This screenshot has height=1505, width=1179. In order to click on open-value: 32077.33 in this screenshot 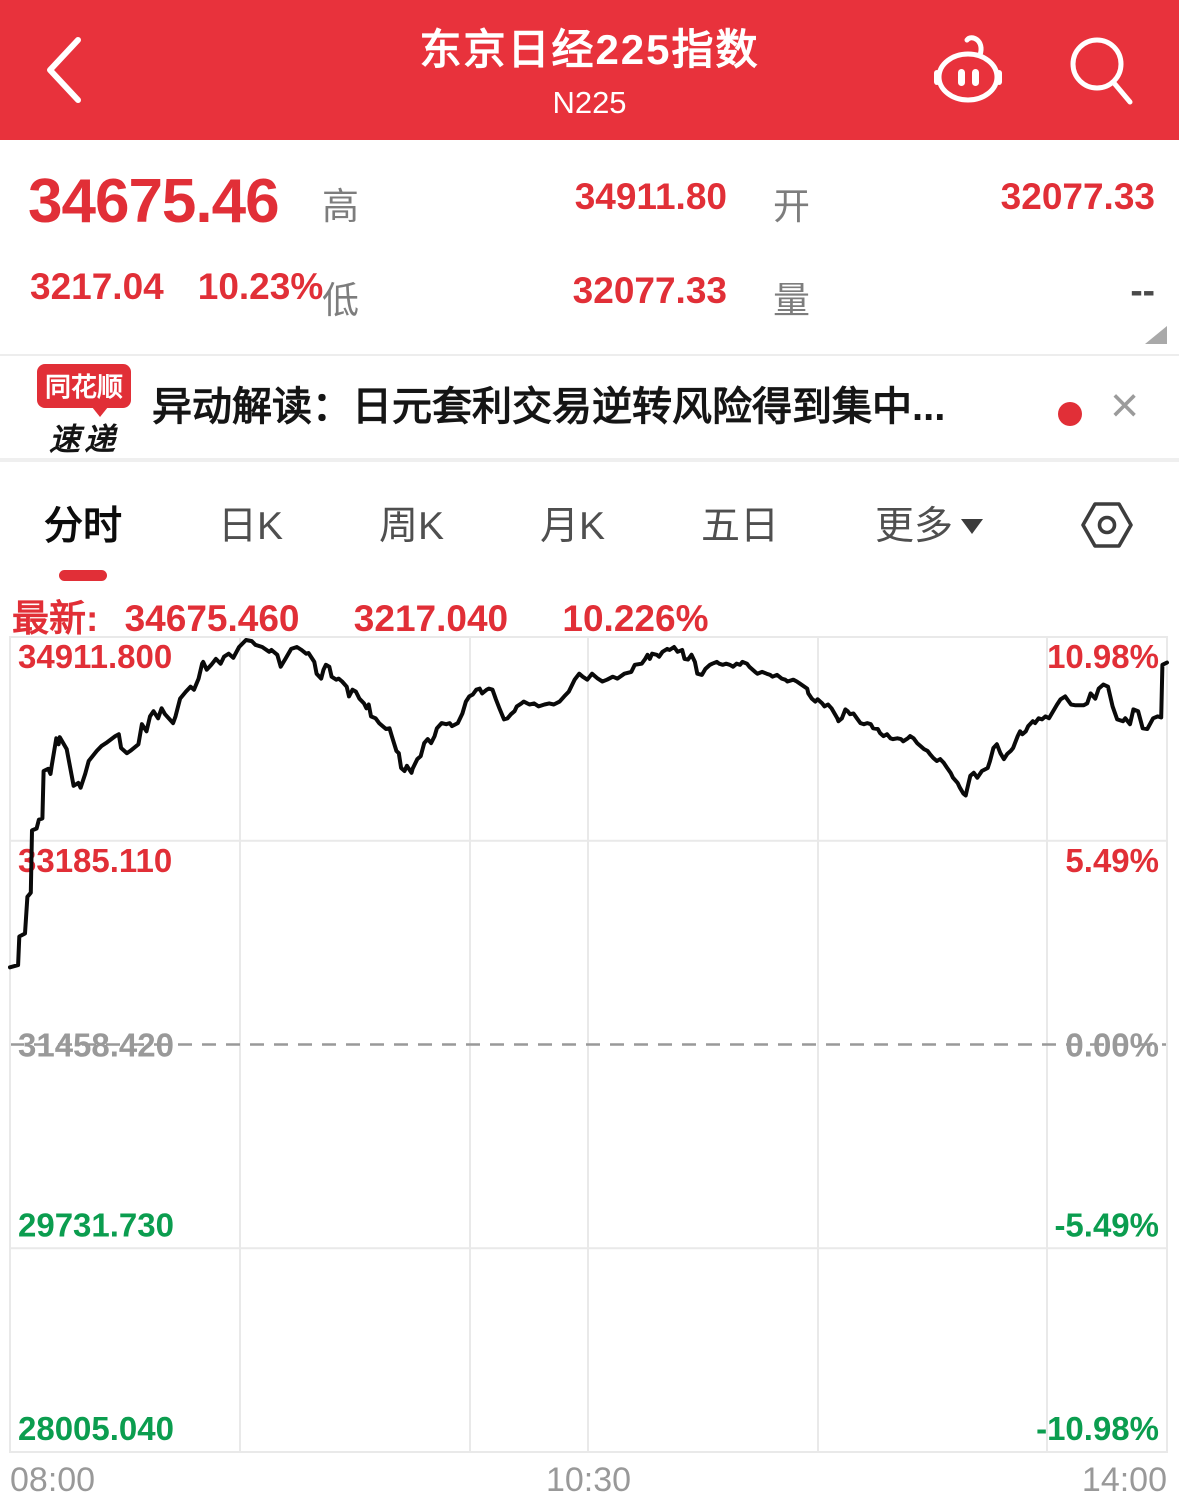, I will do `click(1077, 196)`.